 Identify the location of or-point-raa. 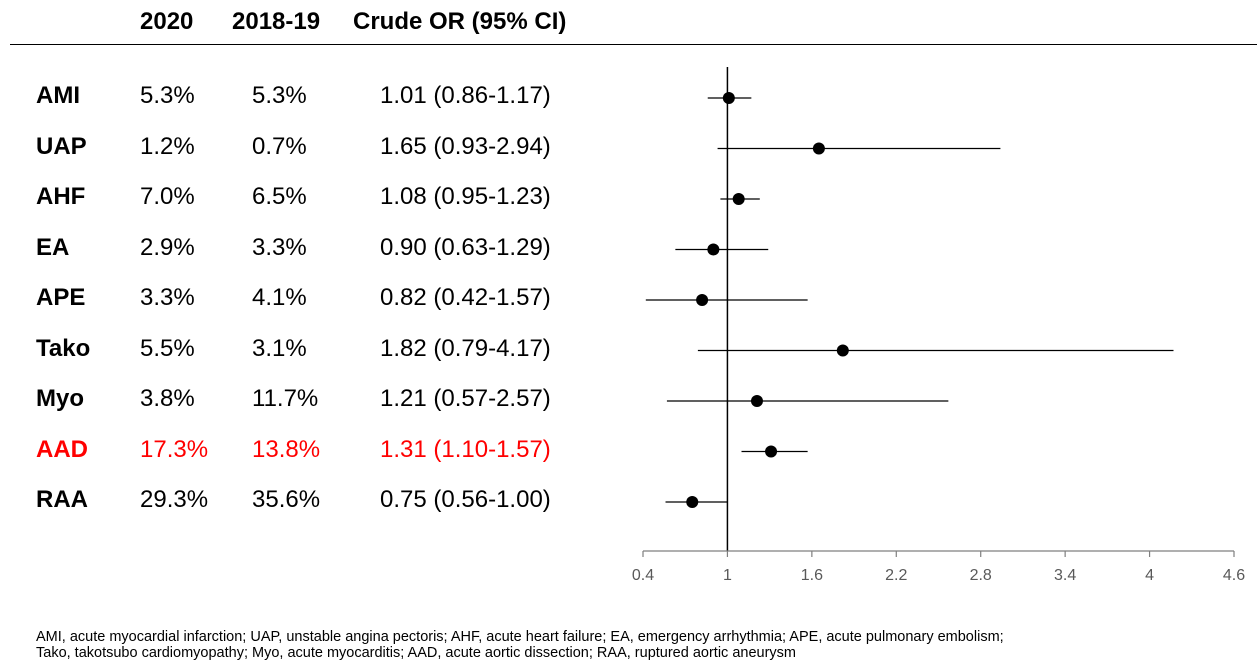
(692, 502).